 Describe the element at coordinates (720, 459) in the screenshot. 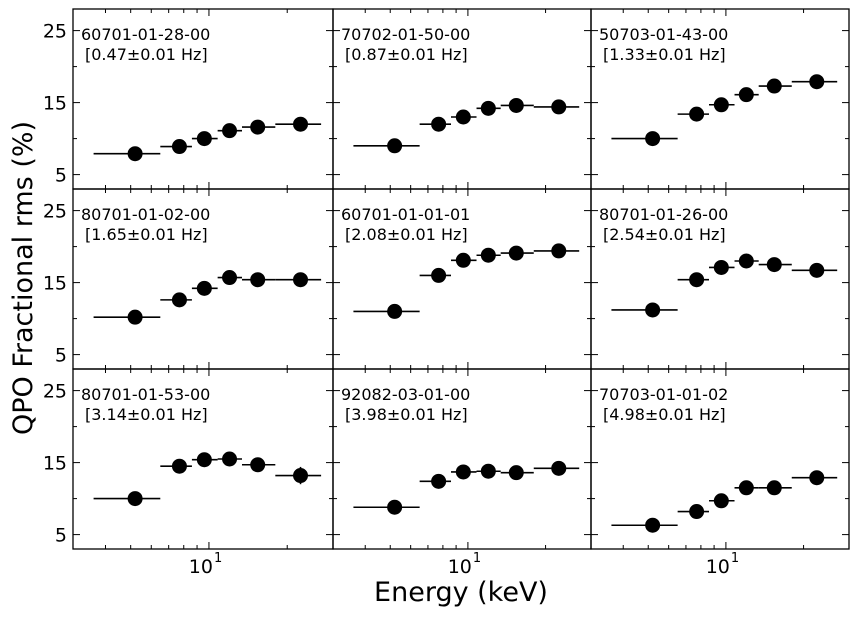

I see `panel-frame` at that location.